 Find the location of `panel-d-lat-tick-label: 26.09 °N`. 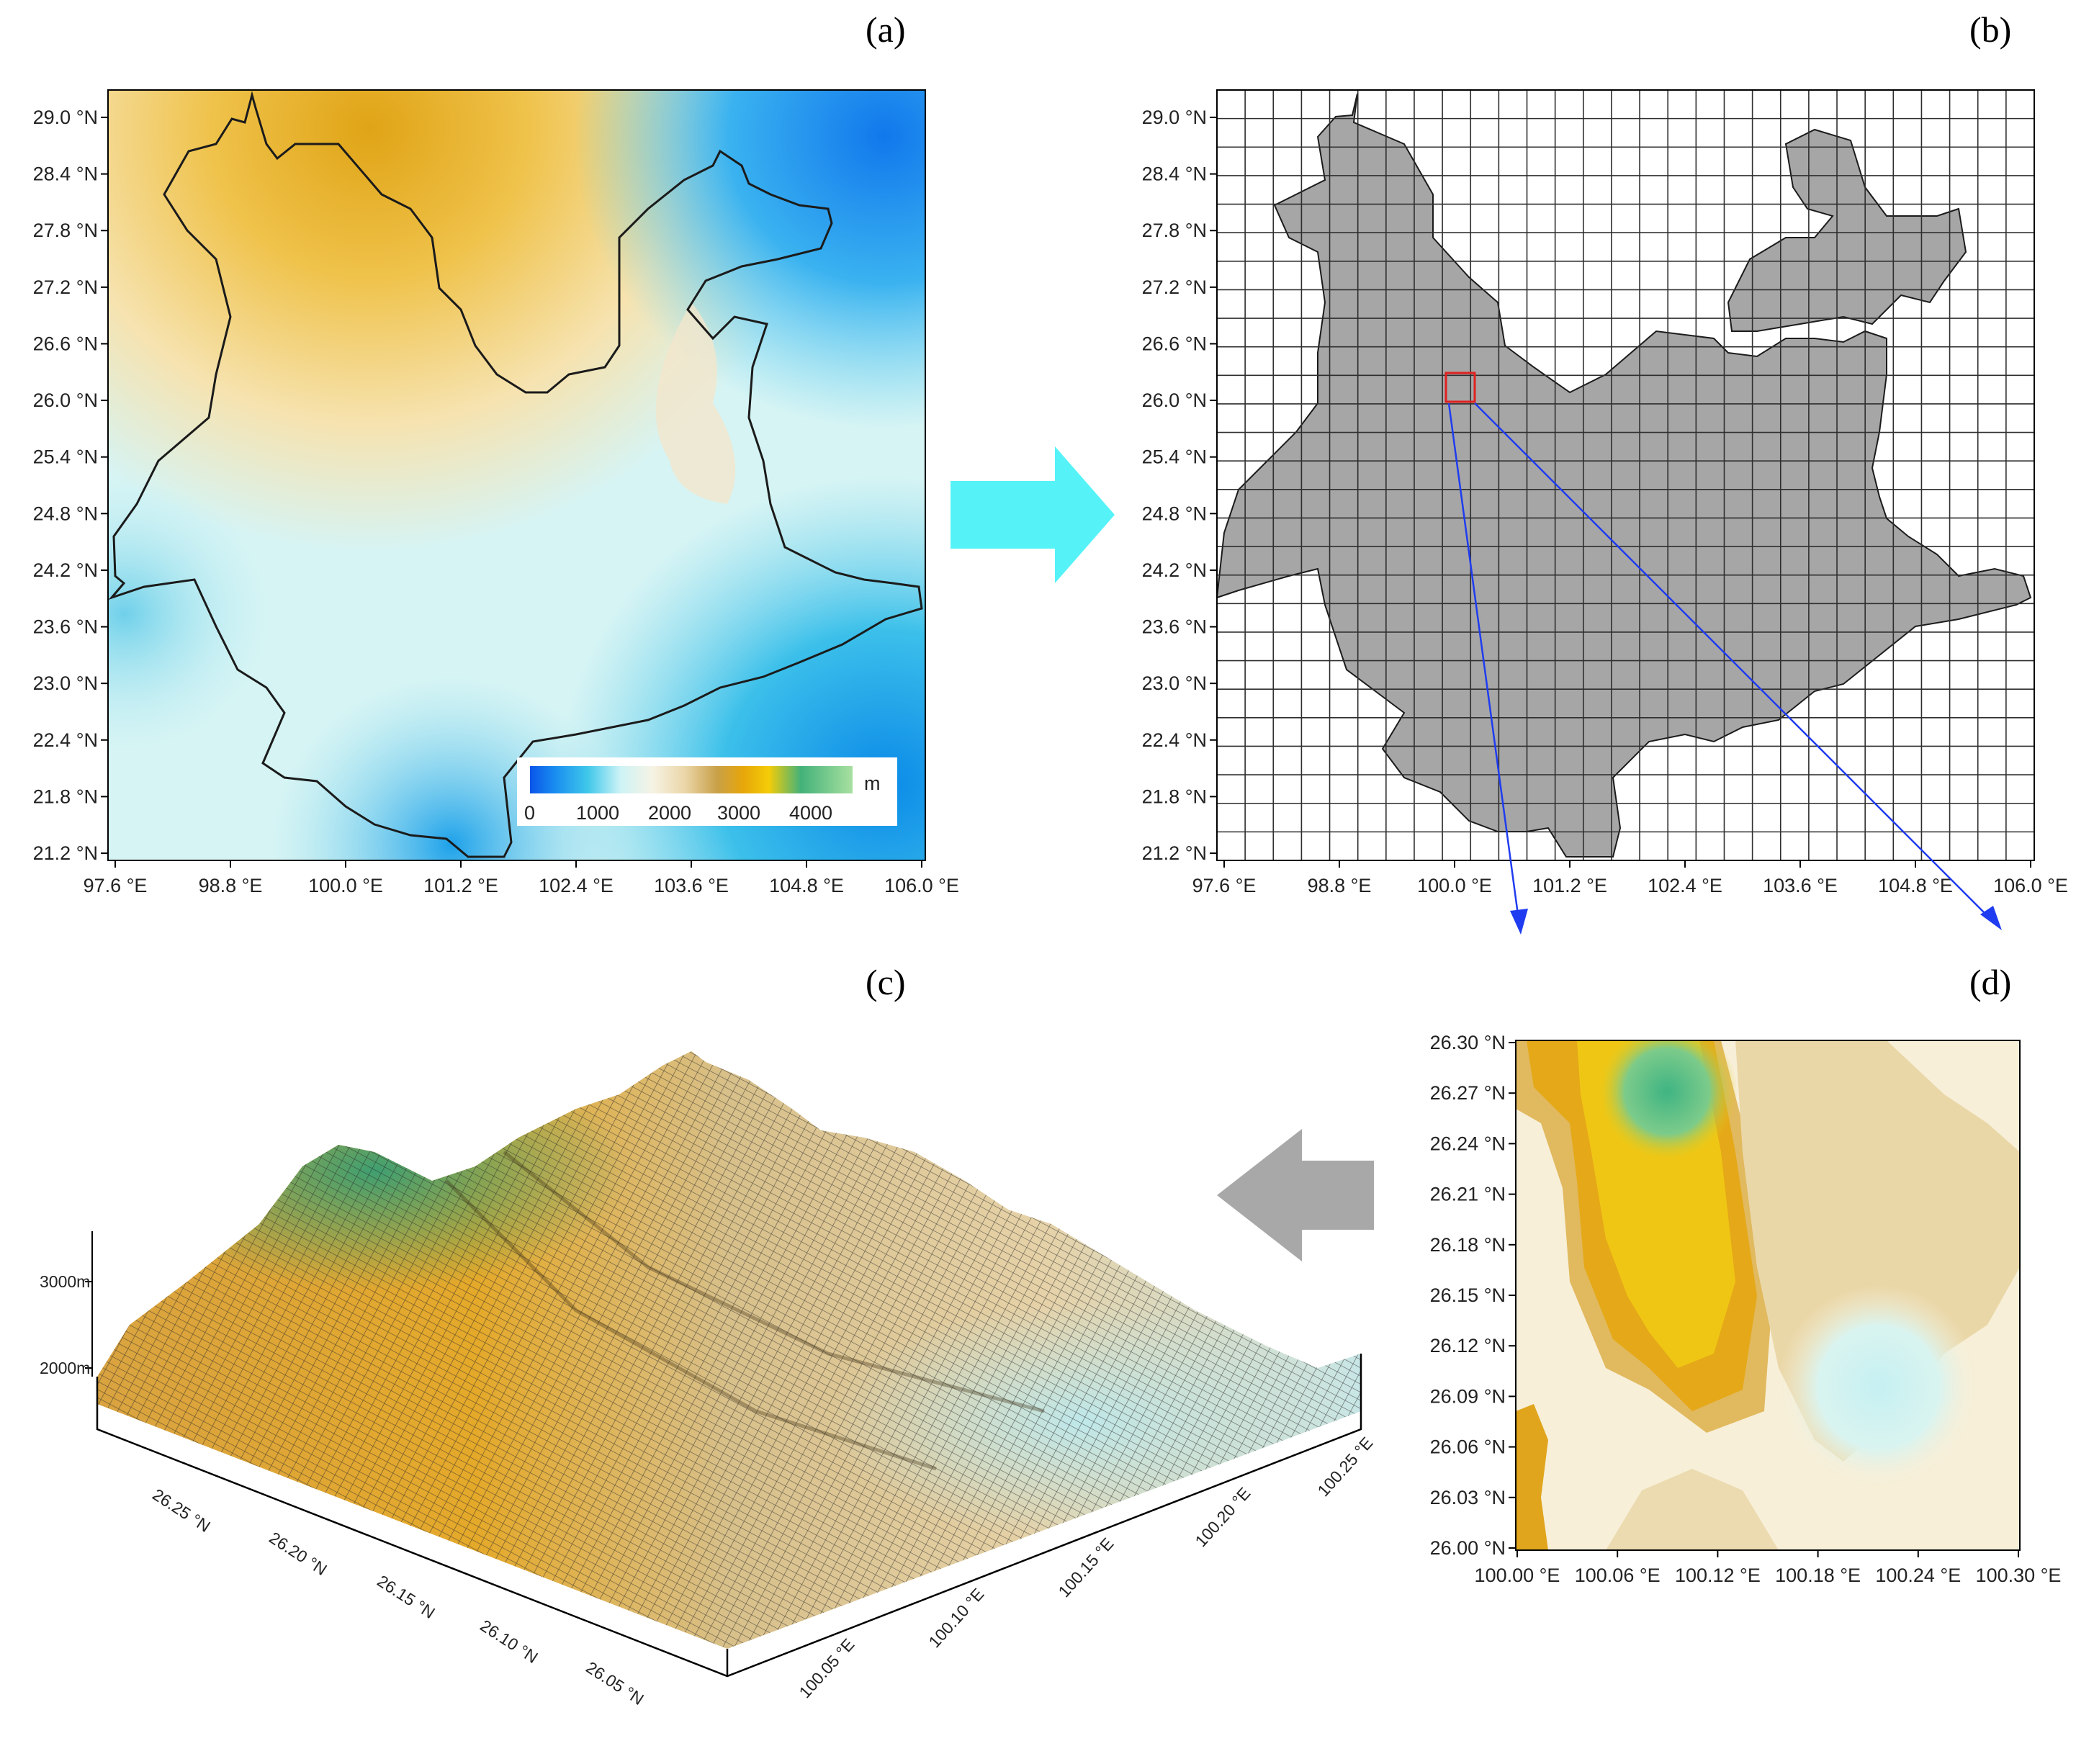

panel-d-lat-tick-label: 26.09 °N is located at coordinates (1468, 1396).